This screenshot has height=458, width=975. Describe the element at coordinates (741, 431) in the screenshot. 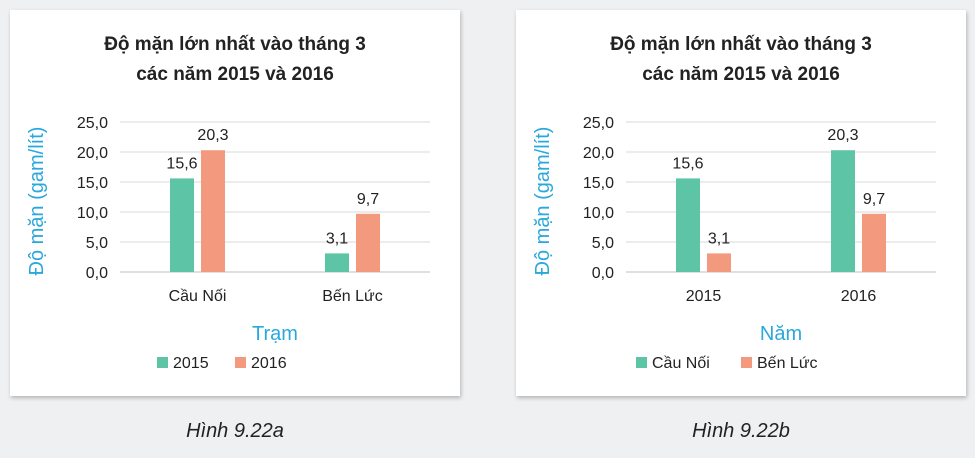

I see `caption-b: Hình 9.22b` at that location.